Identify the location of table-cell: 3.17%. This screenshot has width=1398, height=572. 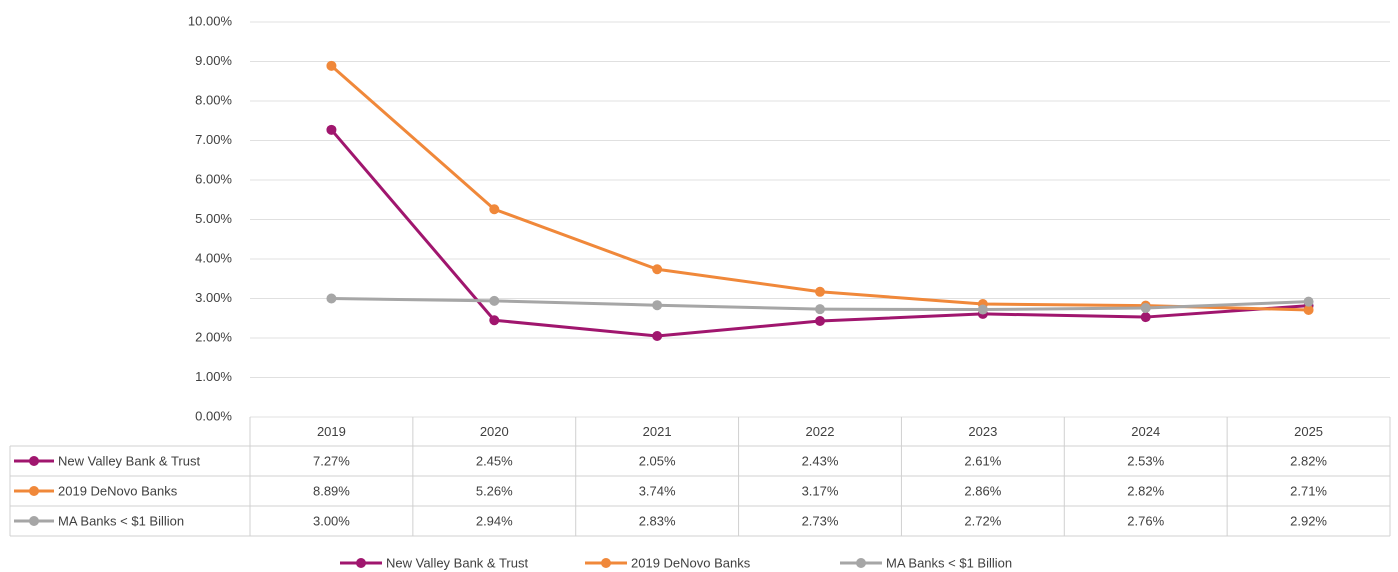
(820, 490).